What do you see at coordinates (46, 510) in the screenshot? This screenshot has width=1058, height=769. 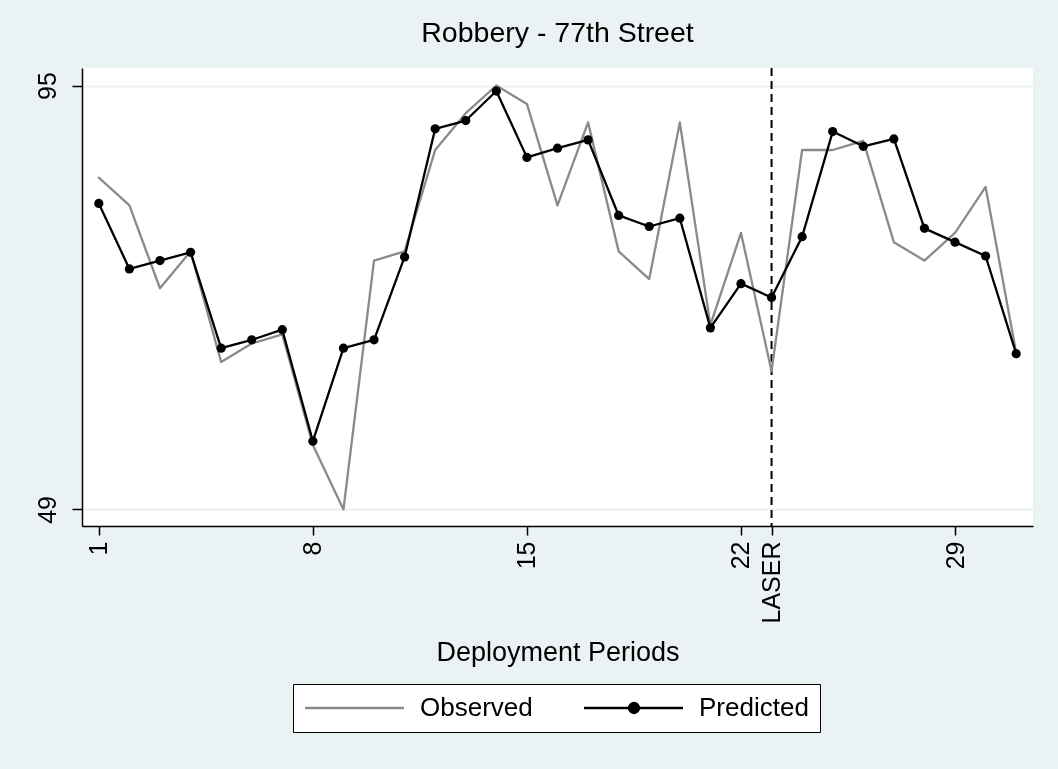 I see `y-tick-label: 49` at bounding box center [46, 510].